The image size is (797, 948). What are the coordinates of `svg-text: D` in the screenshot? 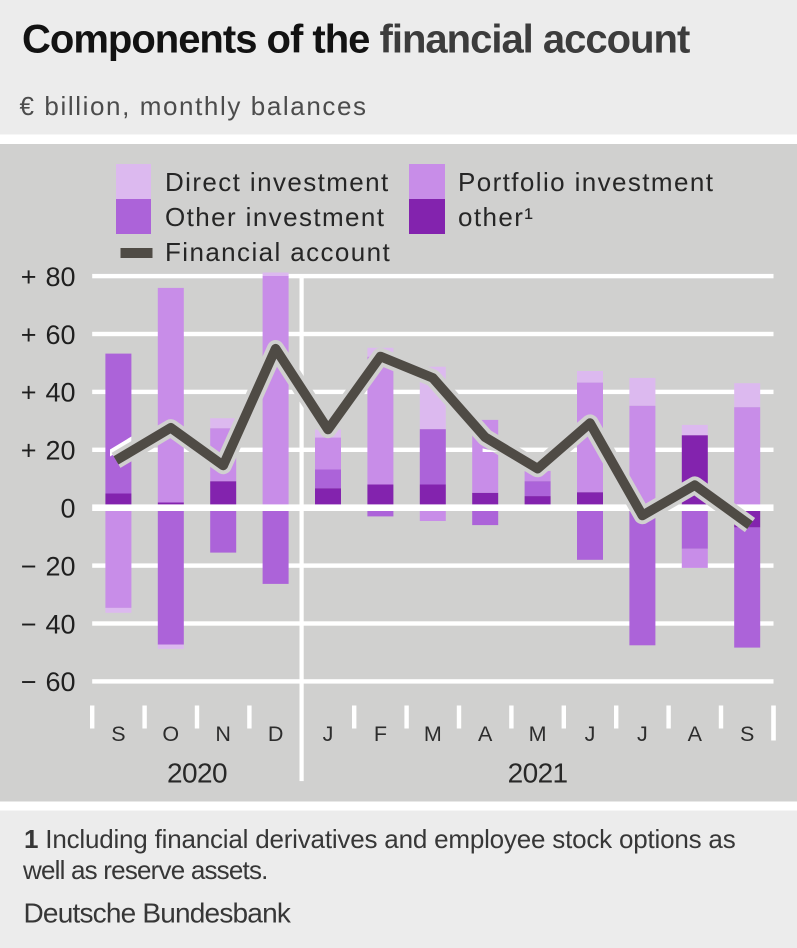 It's located at (276, 734).